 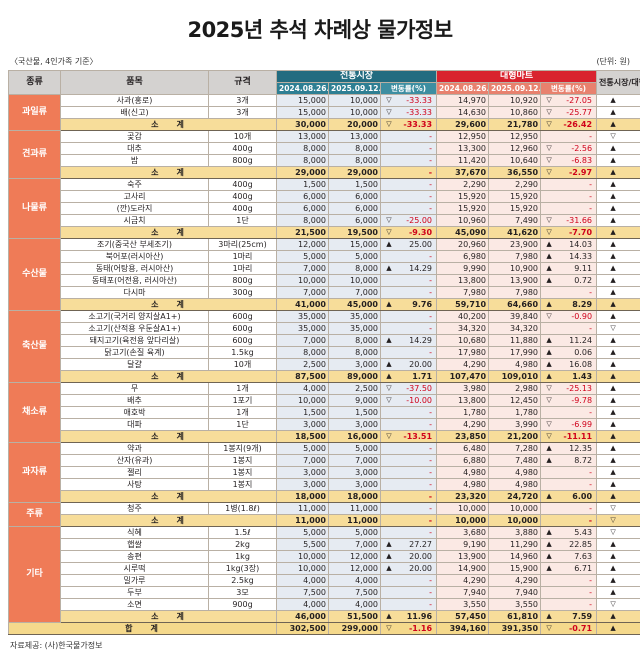 I want to click on trad-price-prev: 8,000, so click(x=303, y=149).